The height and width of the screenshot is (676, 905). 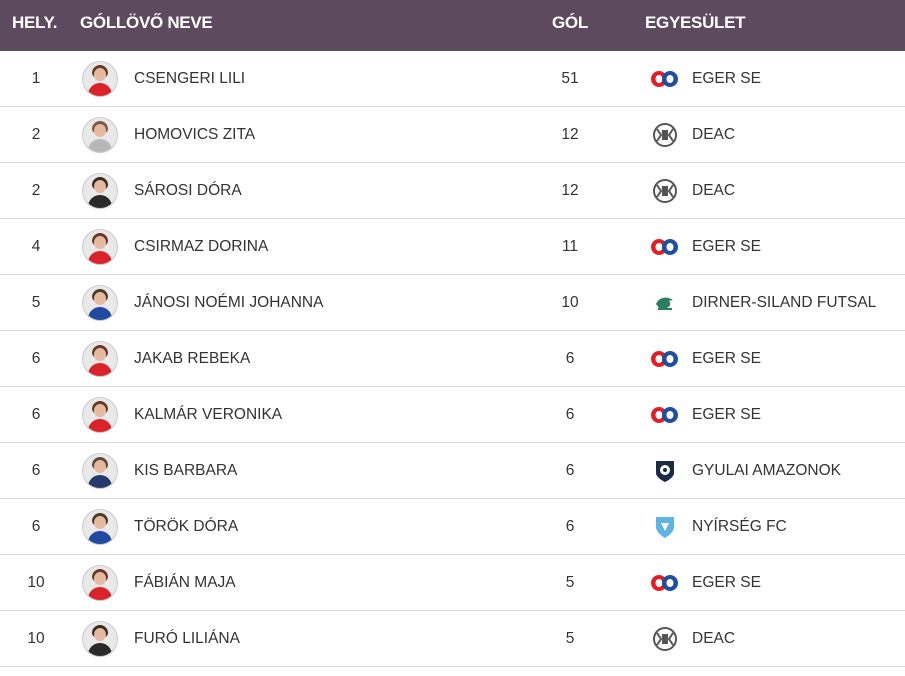 I want to click on header-goals: GÓL, so click(x=570, y=22).